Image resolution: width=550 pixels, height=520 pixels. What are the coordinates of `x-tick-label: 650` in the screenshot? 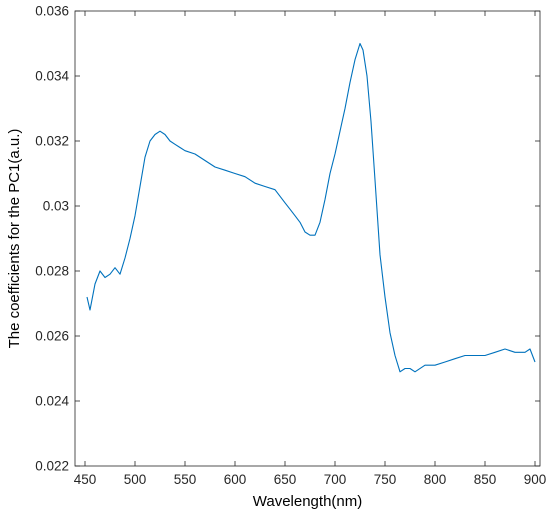 It's located at (285, 479).